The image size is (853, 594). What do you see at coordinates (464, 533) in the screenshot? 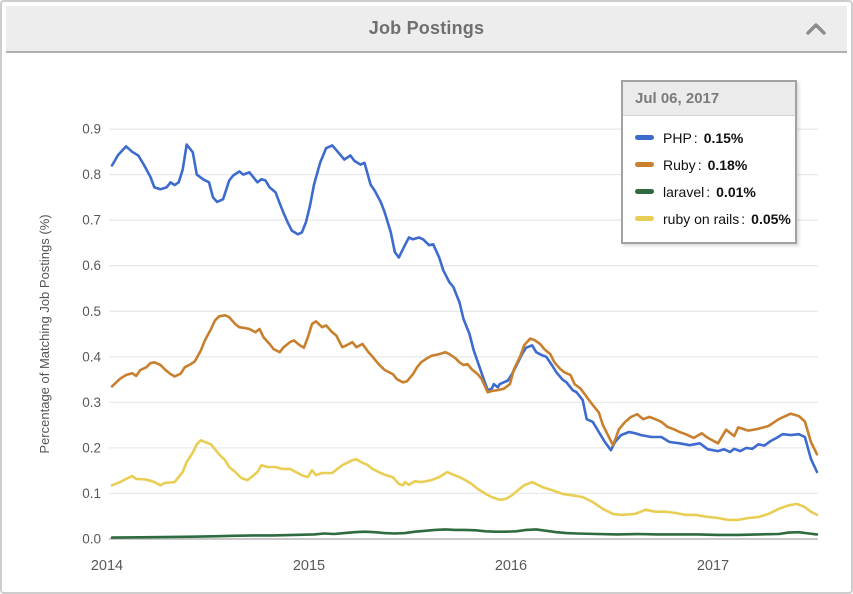
I see `series-line-laravel` at bounding box center [464, 533].